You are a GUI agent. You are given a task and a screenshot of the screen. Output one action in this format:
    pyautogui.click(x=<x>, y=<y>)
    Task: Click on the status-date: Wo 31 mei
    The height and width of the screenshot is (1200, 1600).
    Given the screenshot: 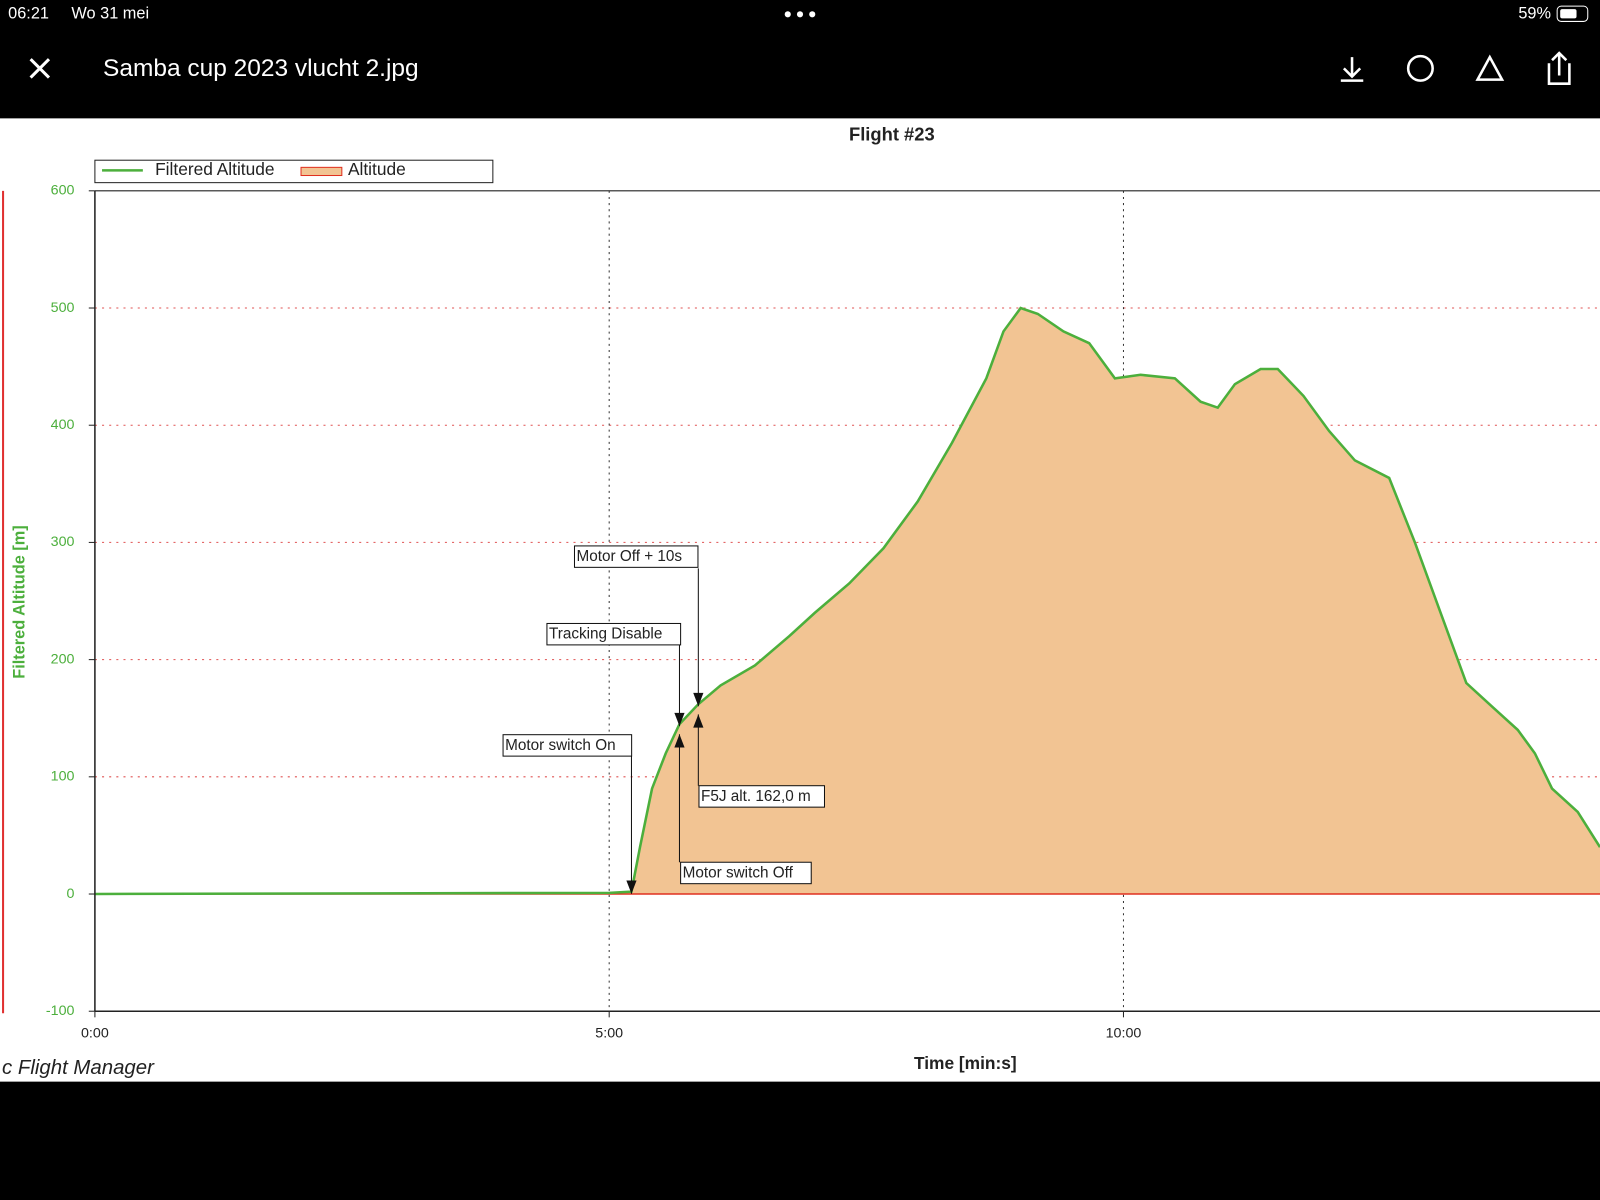 What is the action you would take?
    pyautogui.click(x=110, y=14)
    